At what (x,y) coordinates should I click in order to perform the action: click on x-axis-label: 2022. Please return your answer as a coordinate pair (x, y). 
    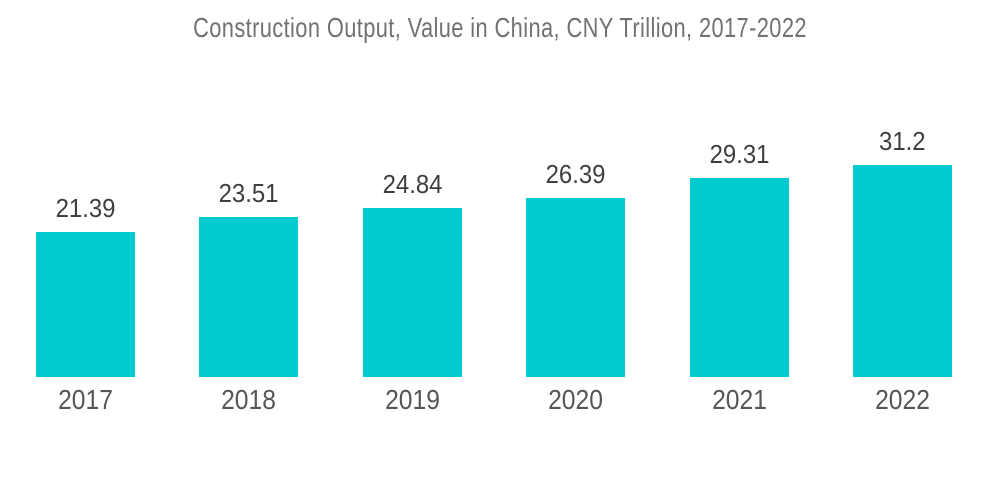
    Looking at the image, I should click on (902, 399).